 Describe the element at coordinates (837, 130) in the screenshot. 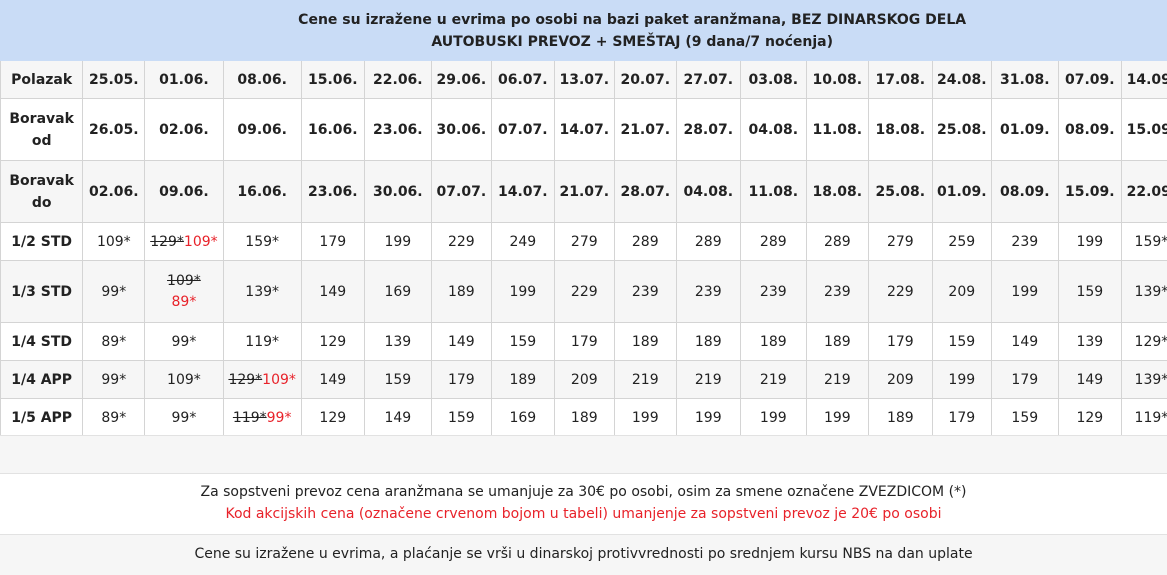

I see `date-cell: 11.08.` at that location.